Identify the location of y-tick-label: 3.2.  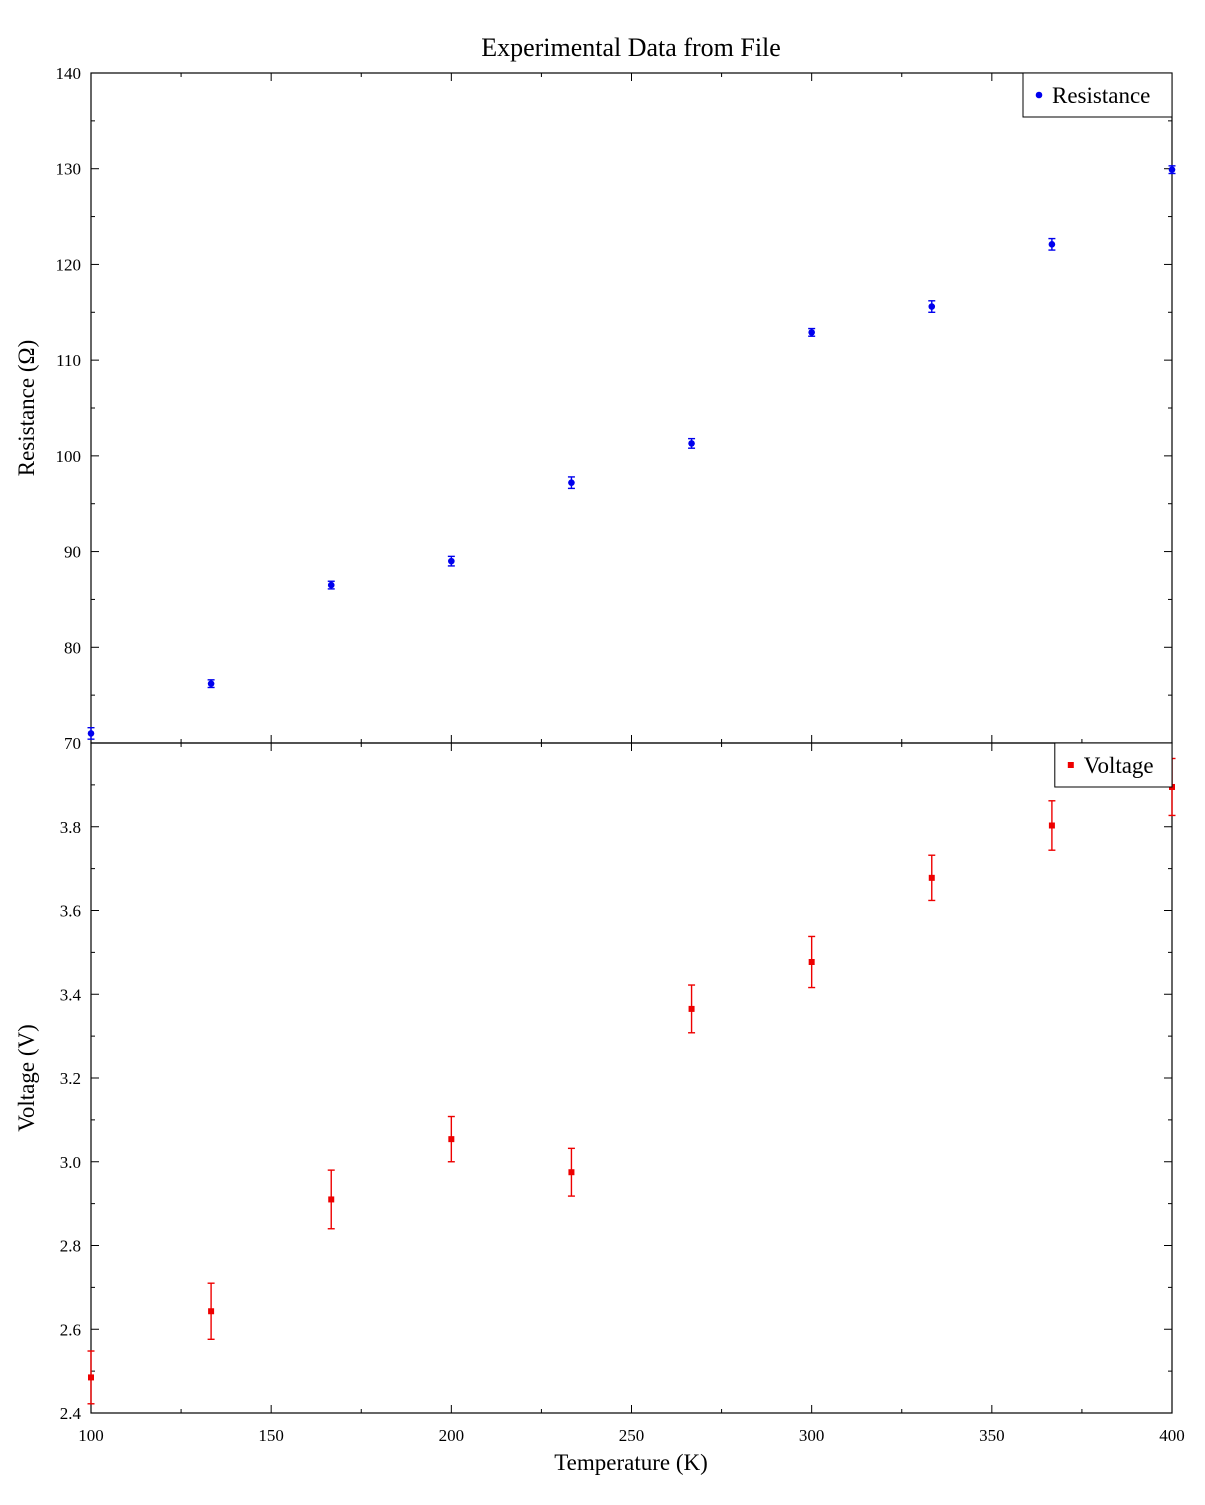
(70, 1078).